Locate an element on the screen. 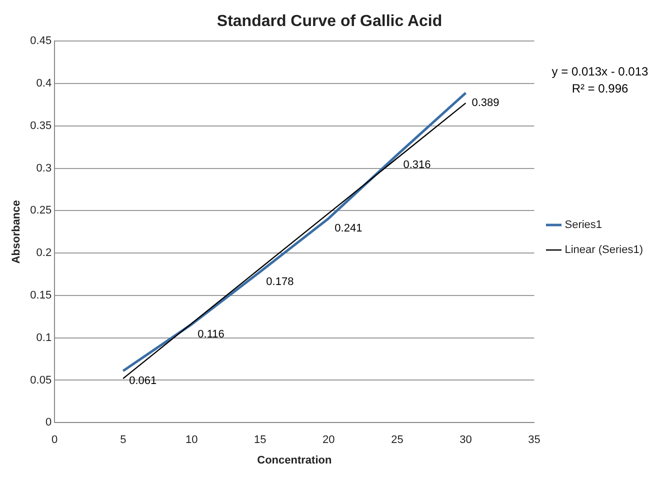 This screenshot has width=661, height=479. x-tick-label: 15 is located at coordinates (260, 440).